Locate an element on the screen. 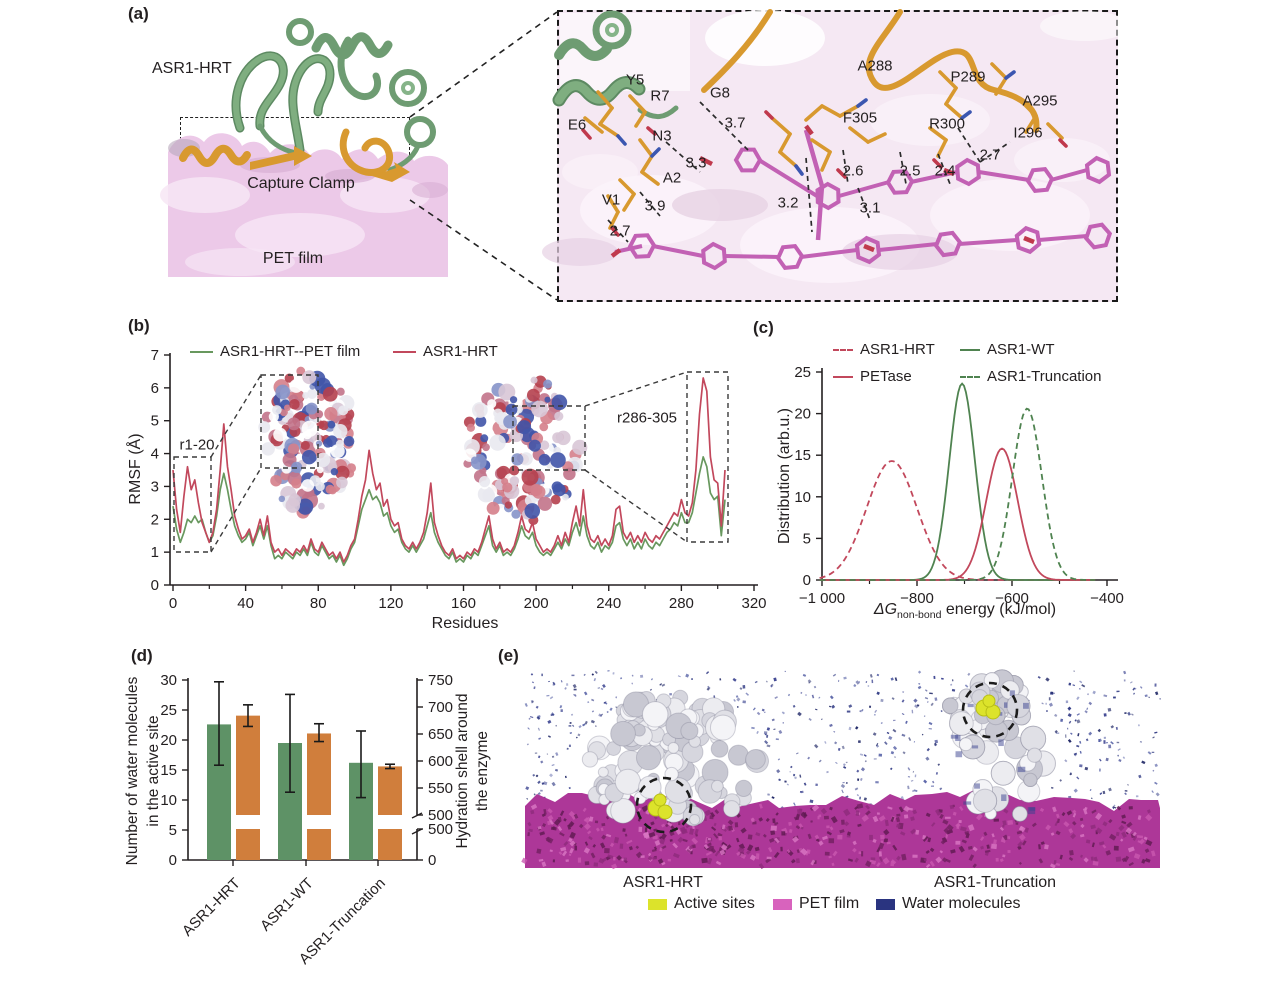  distance-label: 3.7 is located at coordinates (735, 123).